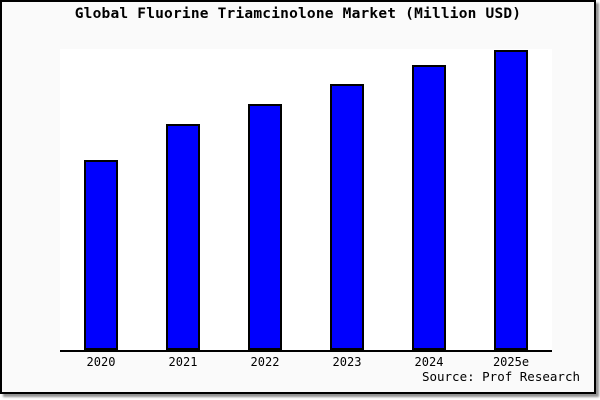  I want to click on x-axis-tick-labels: 2020 2021 2022 2023 2024 2025e, so click(306, 362).